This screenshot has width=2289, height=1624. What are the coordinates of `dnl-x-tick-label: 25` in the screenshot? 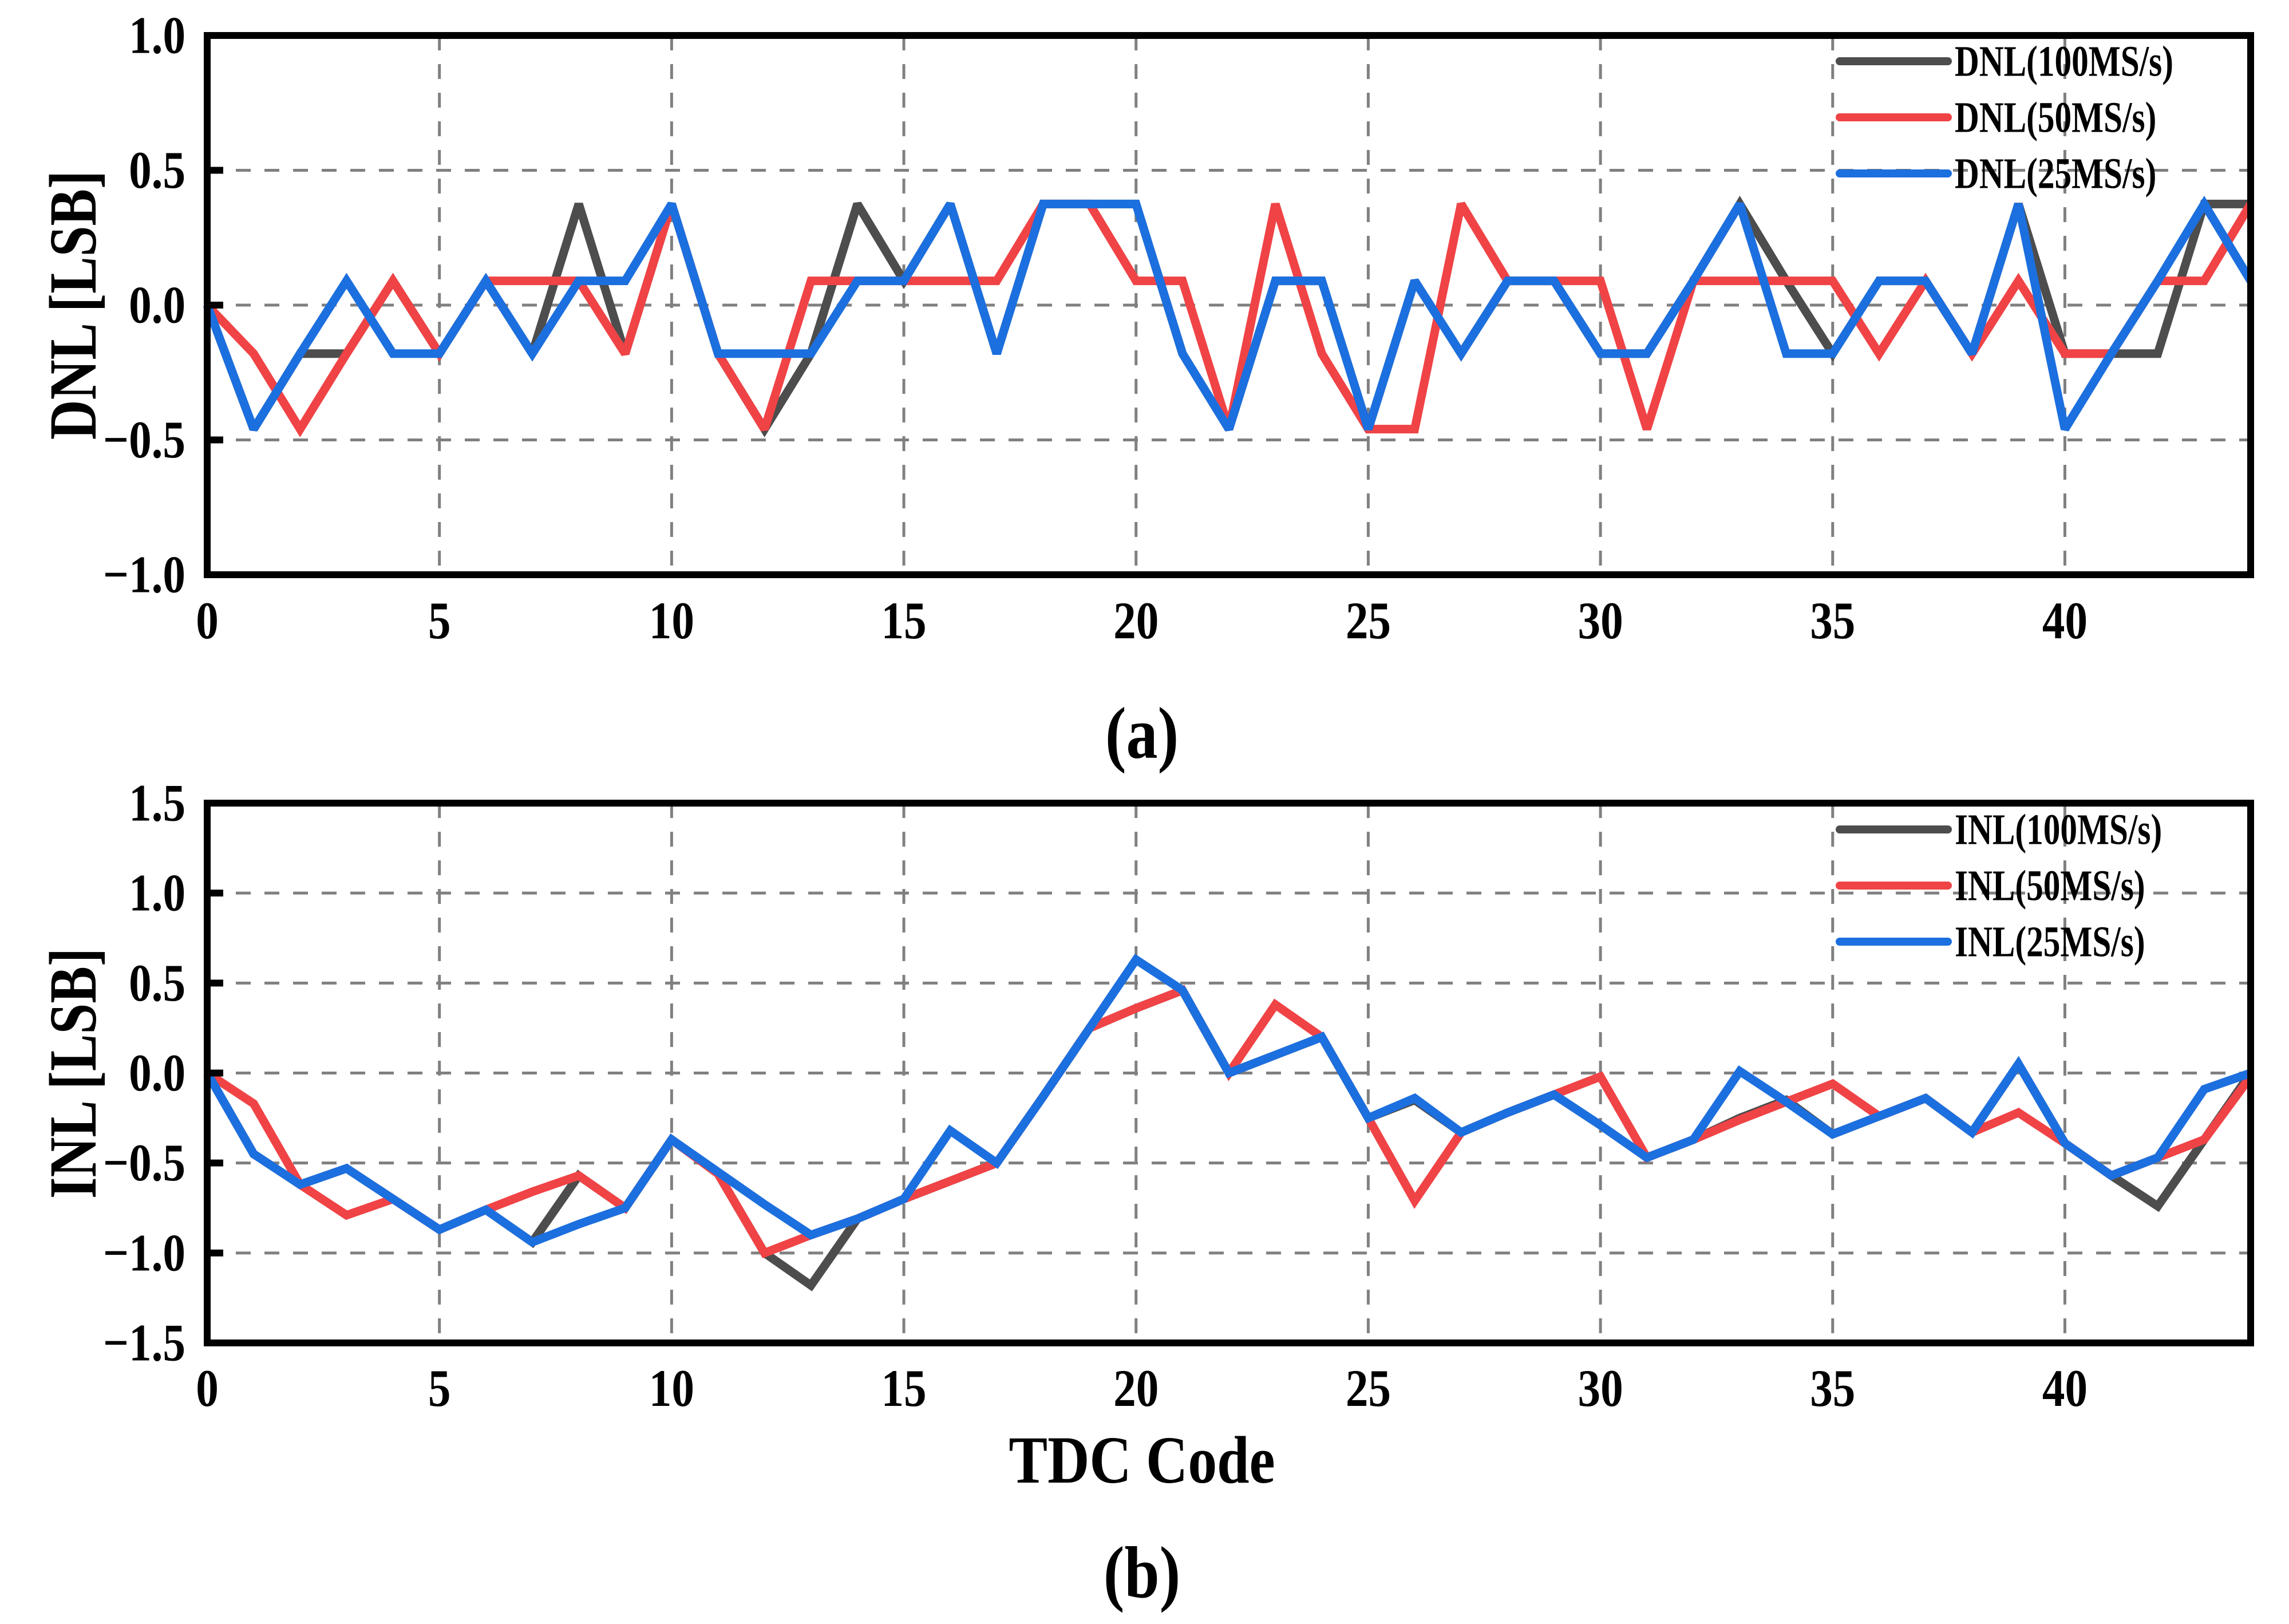 It's located at (1368, 621).